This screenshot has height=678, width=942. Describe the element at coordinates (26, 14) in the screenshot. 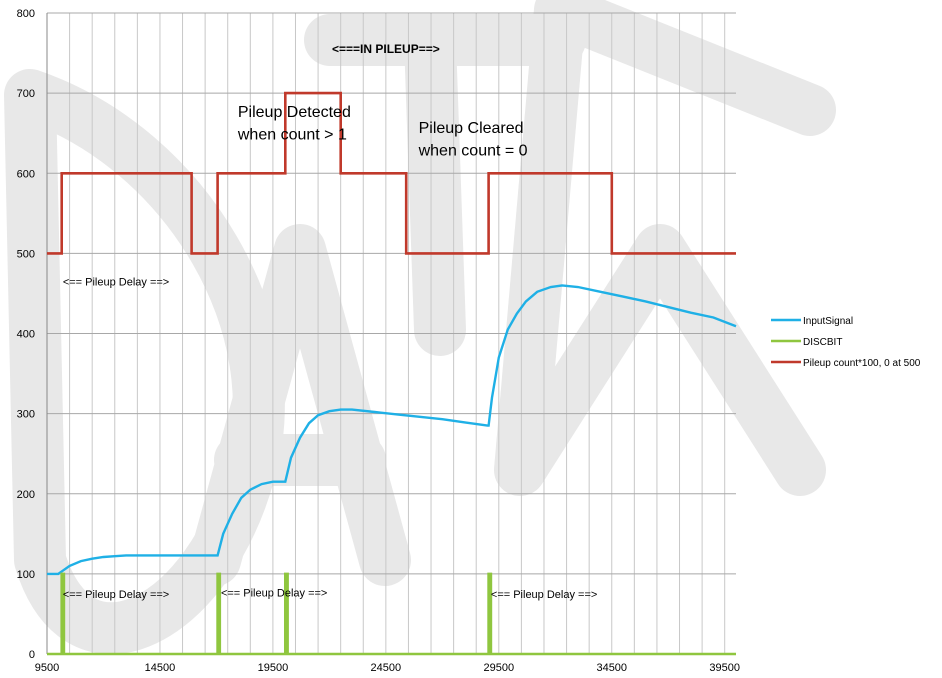

I see `y-tick-label: 800` at that location.